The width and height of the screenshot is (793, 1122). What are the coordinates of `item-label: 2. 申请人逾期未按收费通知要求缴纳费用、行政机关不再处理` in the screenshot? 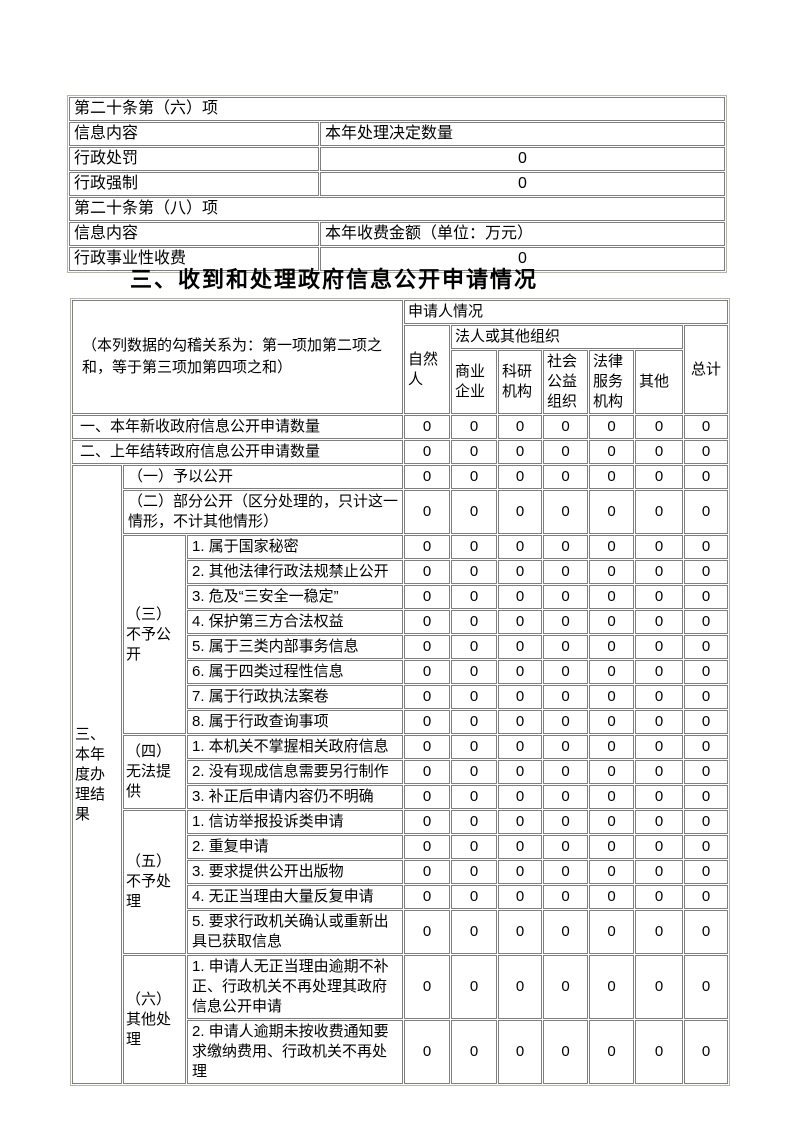 It's located at (295, 1052).